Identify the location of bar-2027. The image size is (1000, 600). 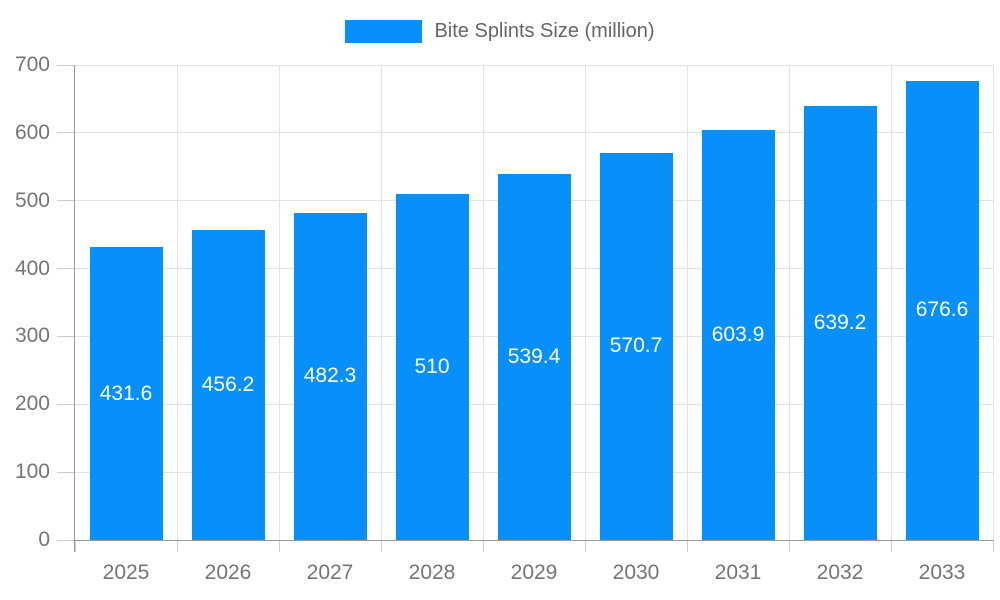
(330, 376).